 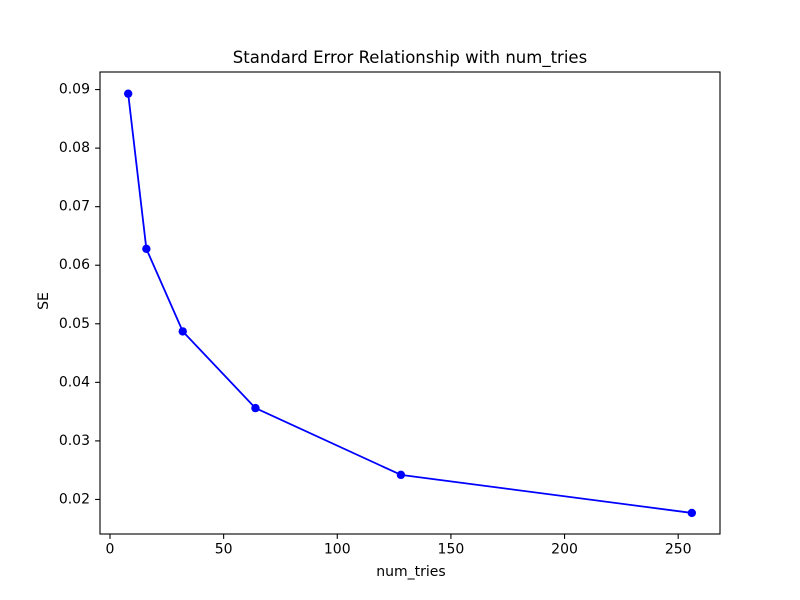 What do you see at coordinates (74, 90) in the screenshot?
I see `y-tick-label: 0.09` at bounding box center [74, 90].